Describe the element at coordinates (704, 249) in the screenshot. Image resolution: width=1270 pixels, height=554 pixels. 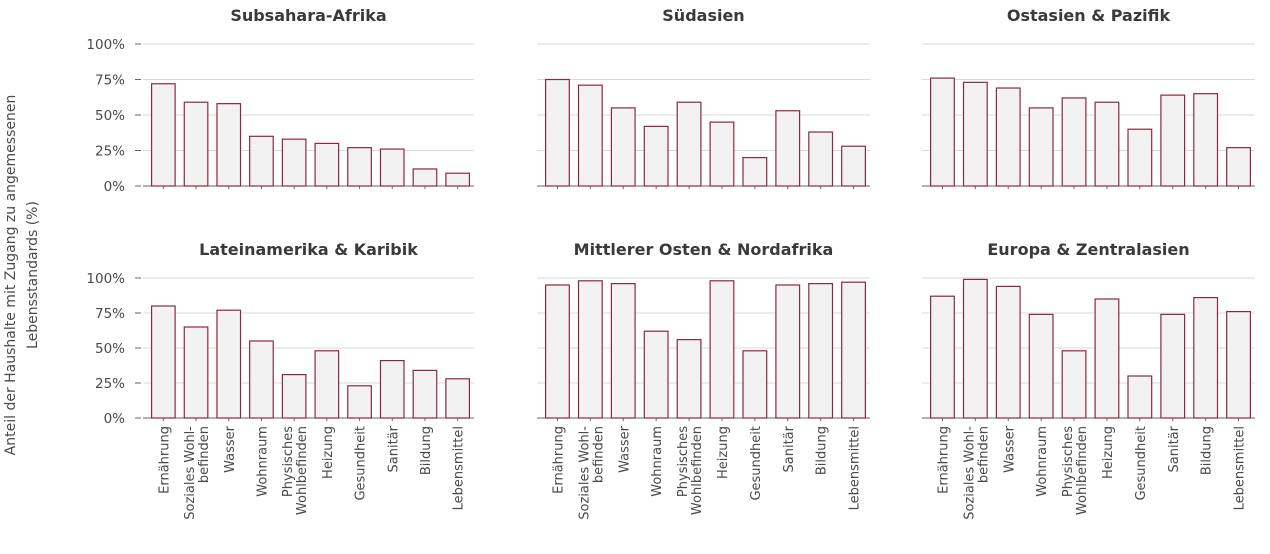
I see `panel-title-5: Mittlerer Osten & Nordafrika` at that location.